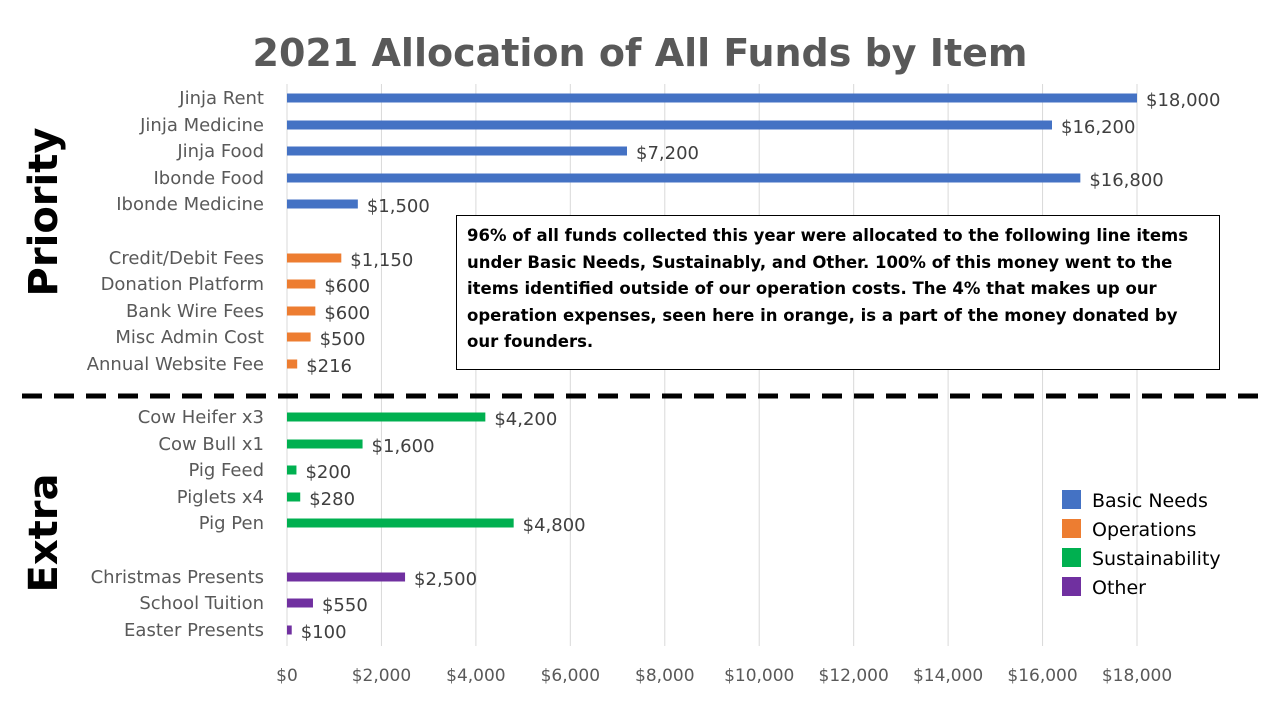 This screenshot has width=1280, height=720. What do you see at coordinates (1141, 544) in the screenshot?
I see `legend: Basic Needs Operations Sustainability Other` at bounding box center [1141, 544].